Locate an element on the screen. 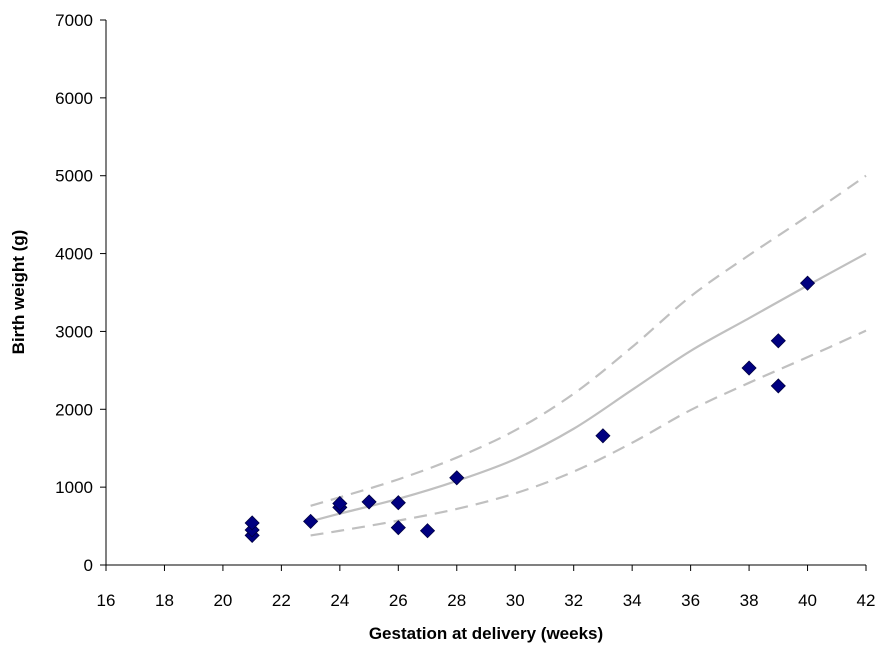  x-tick-label: 42 is located at coordinates (866, 600).